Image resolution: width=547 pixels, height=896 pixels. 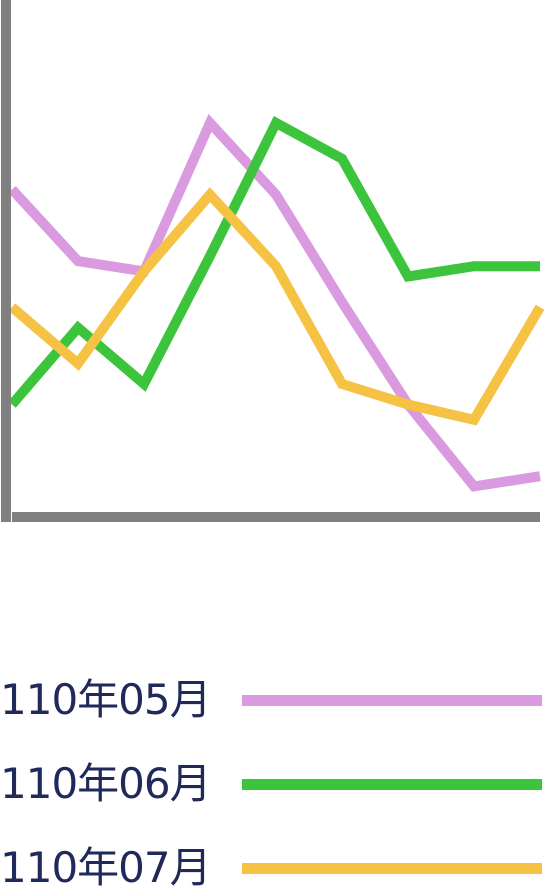 I want to click on legend-label-may: 110年05月, so click(x=105, y=700).